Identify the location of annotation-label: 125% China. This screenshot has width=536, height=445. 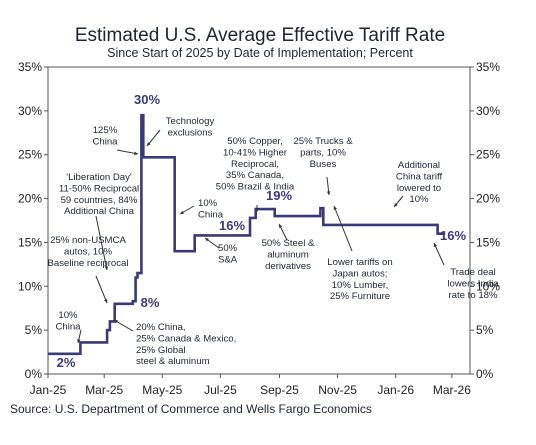
(105, 136).